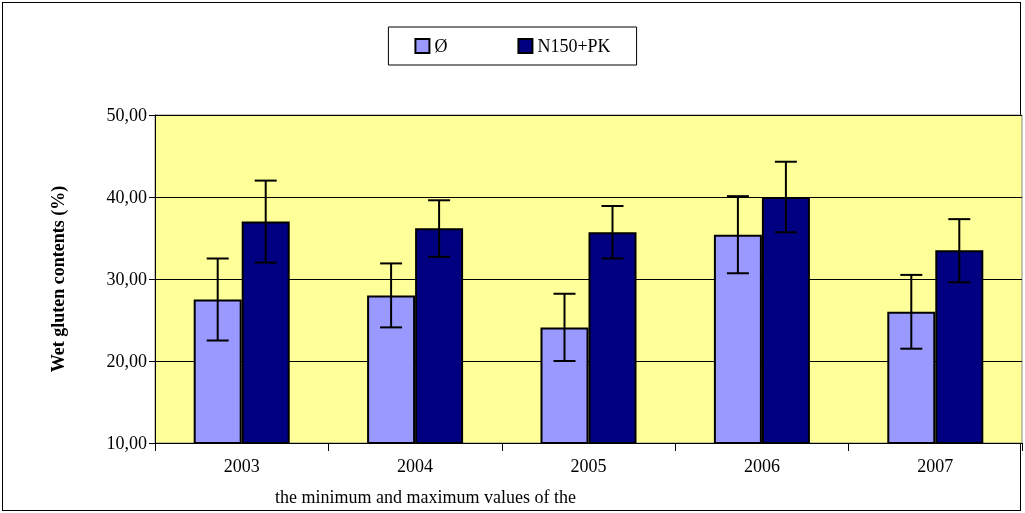  Describe the element at coordinates (126, 115) in the screenshot. I see `y-tick-label: 50,00` at that location.